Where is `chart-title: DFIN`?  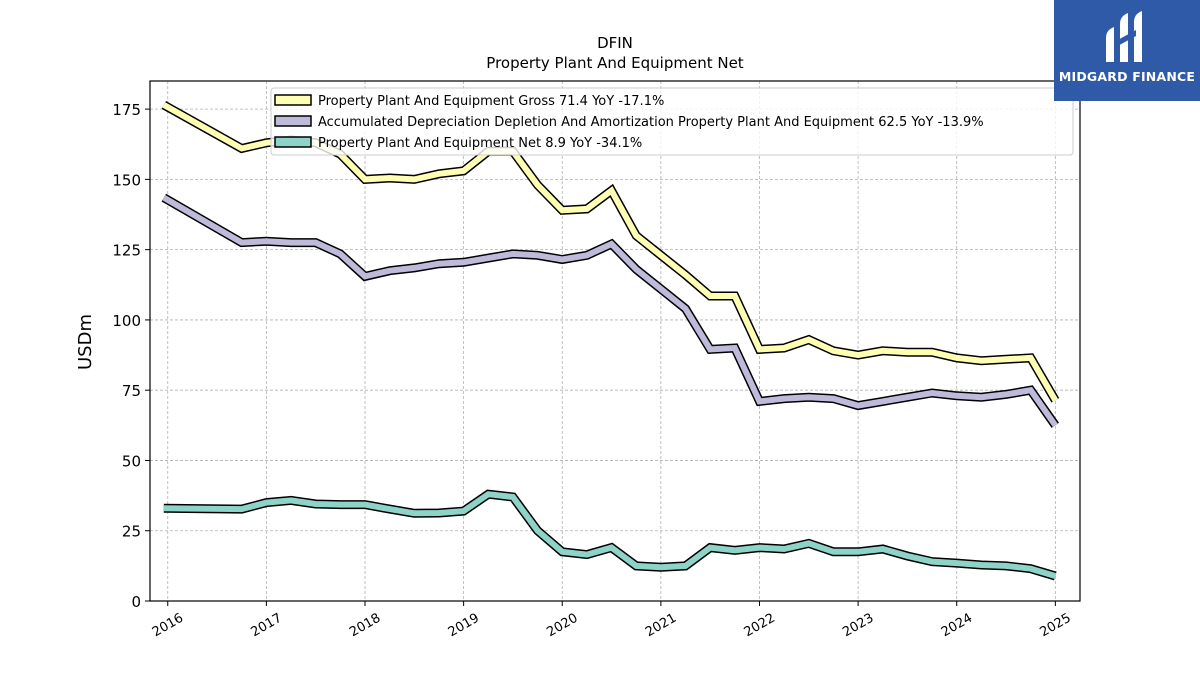
chart-title: DFIN is located at coordinates (615, 43).